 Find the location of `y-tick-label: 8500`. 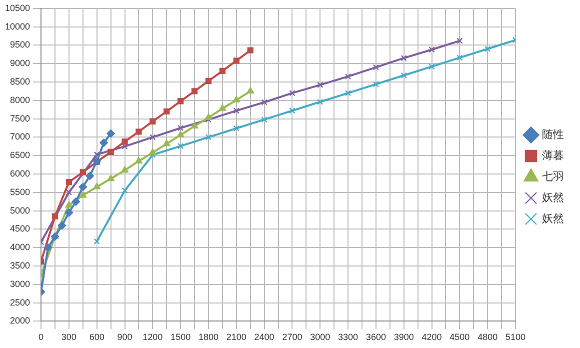

y-tick-label: 8500 is located at coordinates (20, 81).